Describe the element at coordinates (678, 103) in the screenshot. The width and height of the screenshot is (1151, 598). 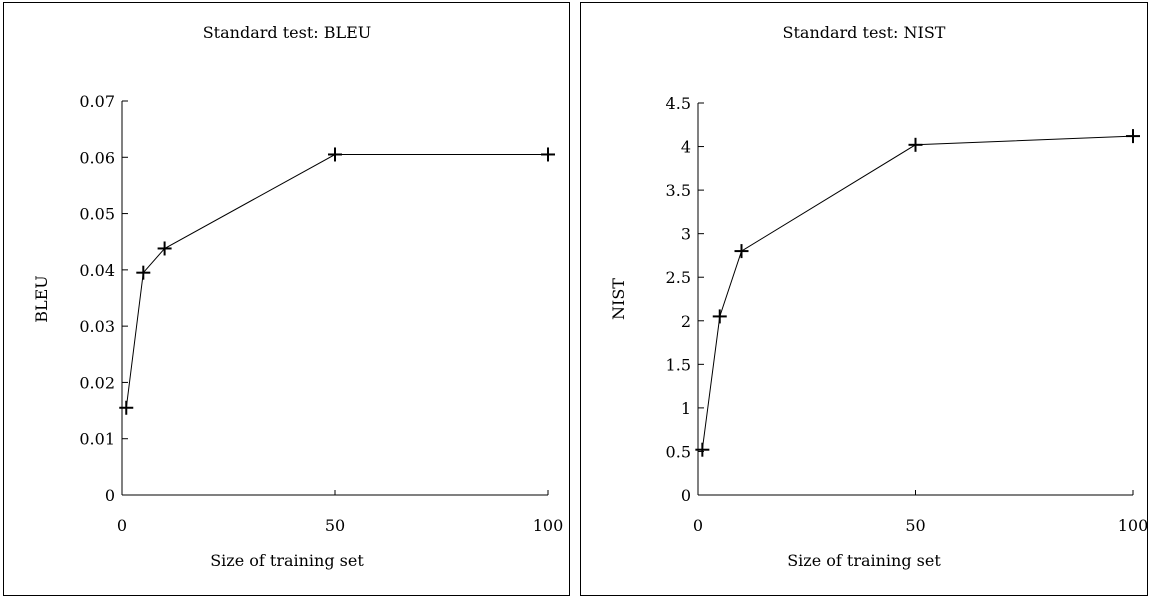
I see `y-tick-label: 4.5` at that location.